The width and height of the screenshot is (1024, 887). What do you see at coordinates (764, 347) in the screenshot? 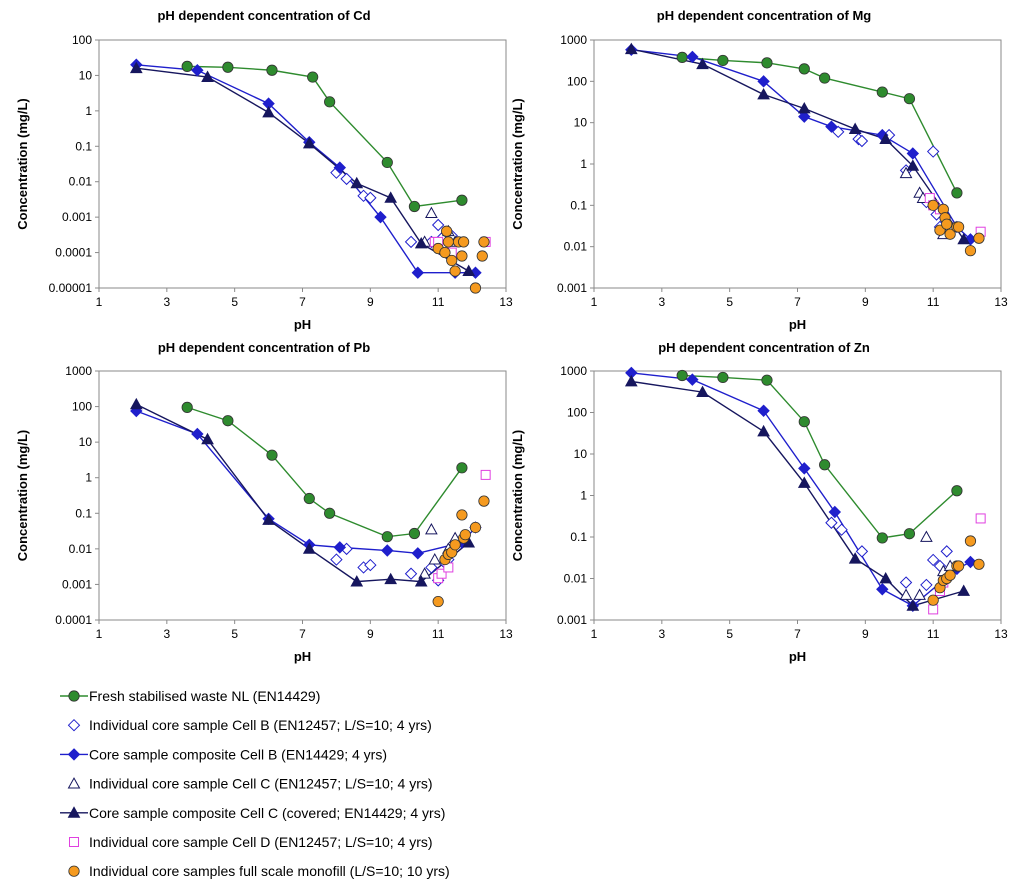
I see `chart-title: pH dependent concentration of Zn` at bounding box center [764, 347].